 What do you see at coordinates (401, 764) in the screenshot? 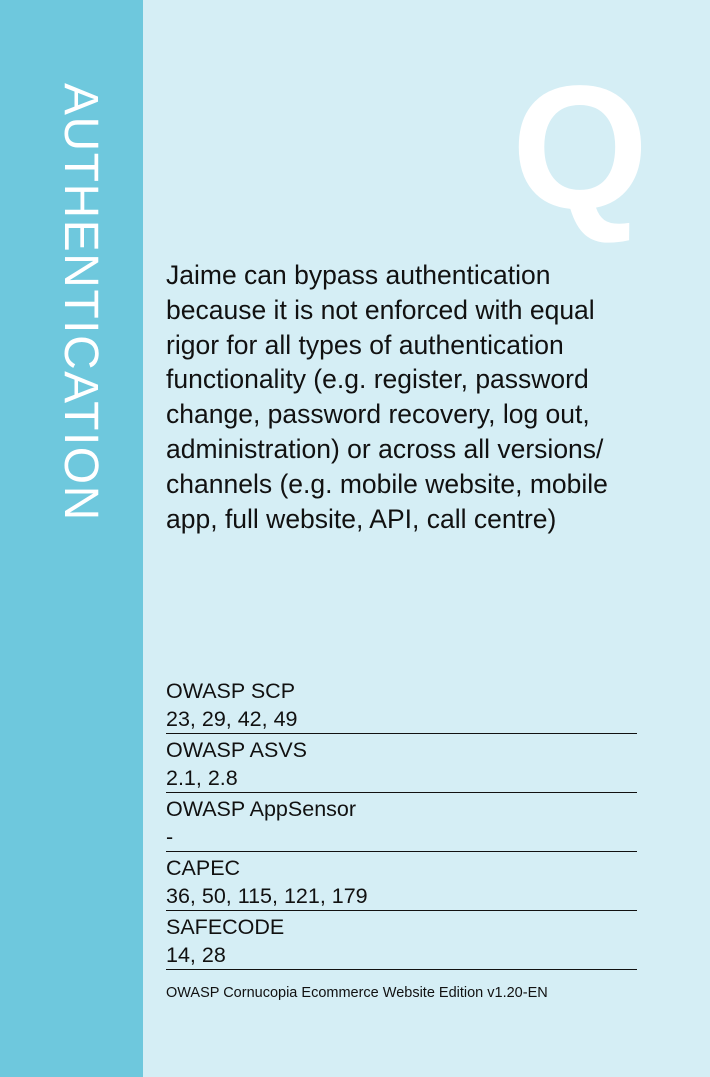
I see `reference-owasp-asvs: OWASP ASVS 2.1, 2.8` at bounding box center [401, 764].